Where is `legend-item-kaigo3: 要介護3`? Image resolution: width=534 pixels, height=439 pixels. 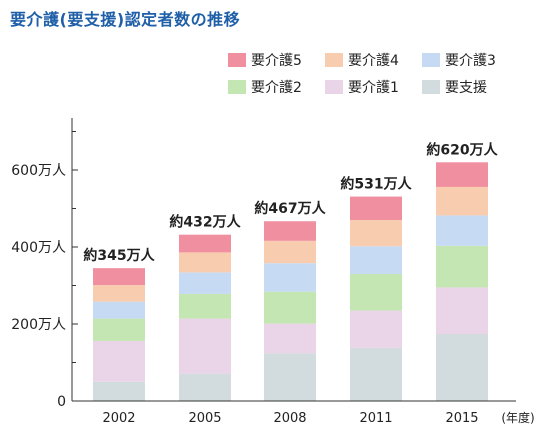 legend-item-kaigo3: 要介護3 is located at coordinates (459, 60).